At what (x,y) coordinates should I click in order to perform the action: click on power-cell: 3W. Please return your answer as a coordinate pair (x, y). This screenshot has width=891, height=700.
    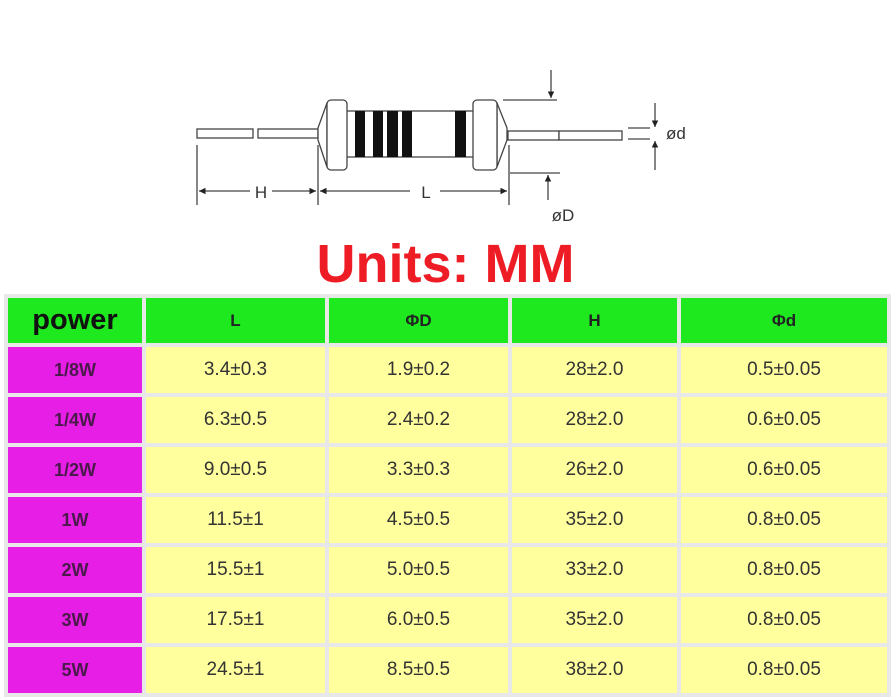
    Looking at the image, I should click on (75, 620).